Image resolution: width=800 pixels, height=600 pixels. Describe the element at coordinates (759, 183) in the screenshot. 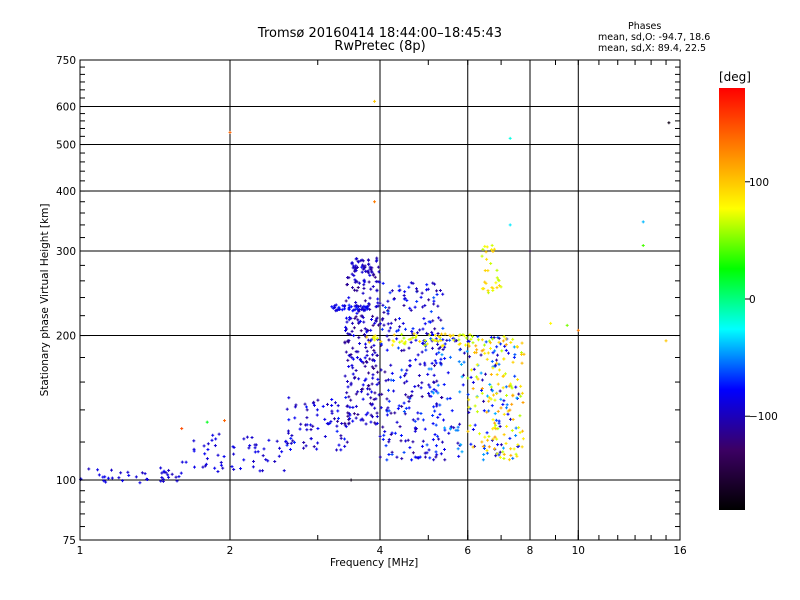

I see `colorbar-tick-label: 100` at that location.